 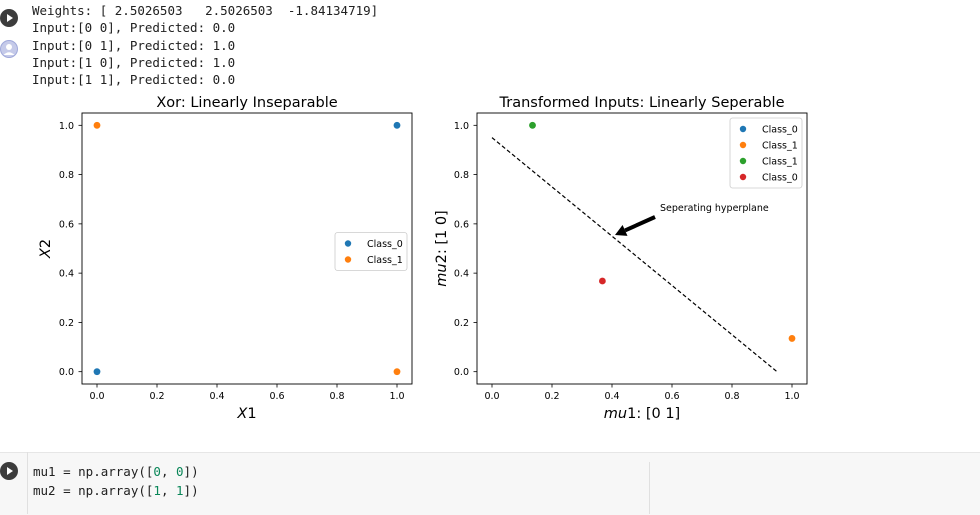 What do you see at coordinates (642, 103) in the screenshot?
I see `chart-title: Transformed Inputs: Linearly Seperable` at bounding box center [642, 103].